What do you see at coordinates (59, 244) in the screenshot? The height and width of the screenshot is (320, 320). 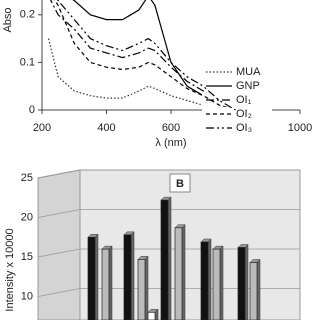 I see `side-wall` at bounding box center [59, 244].